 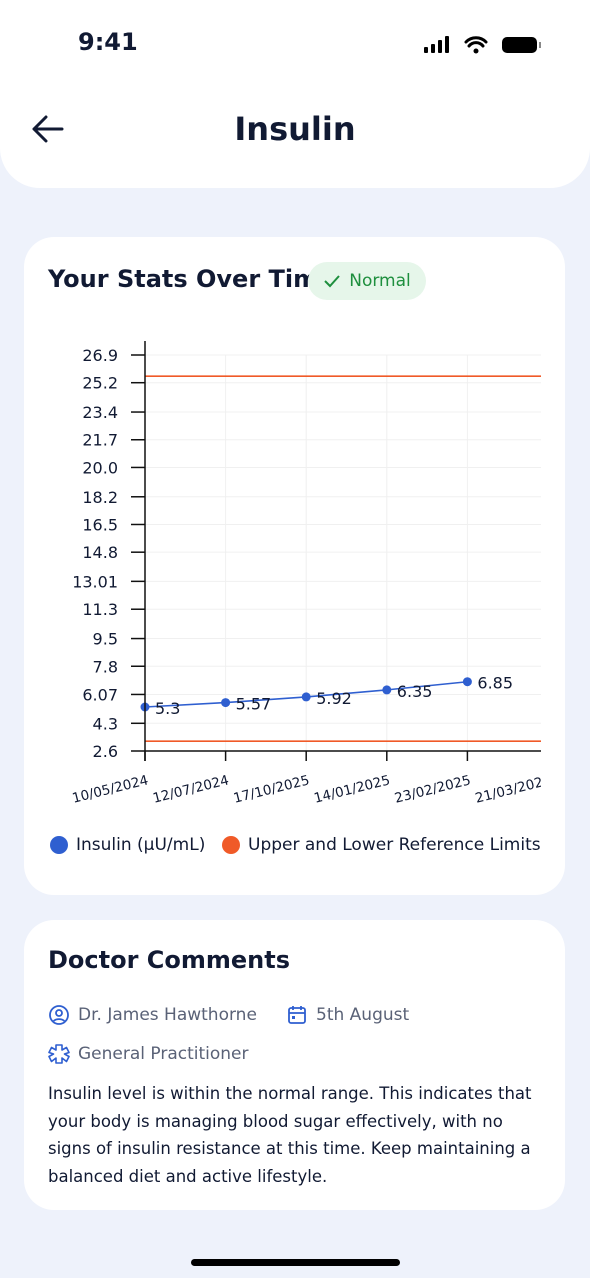 What do you see at coordinates (59, 1015) in the screenshot?
I see `user-icon` at bounding box center [59, 1015].